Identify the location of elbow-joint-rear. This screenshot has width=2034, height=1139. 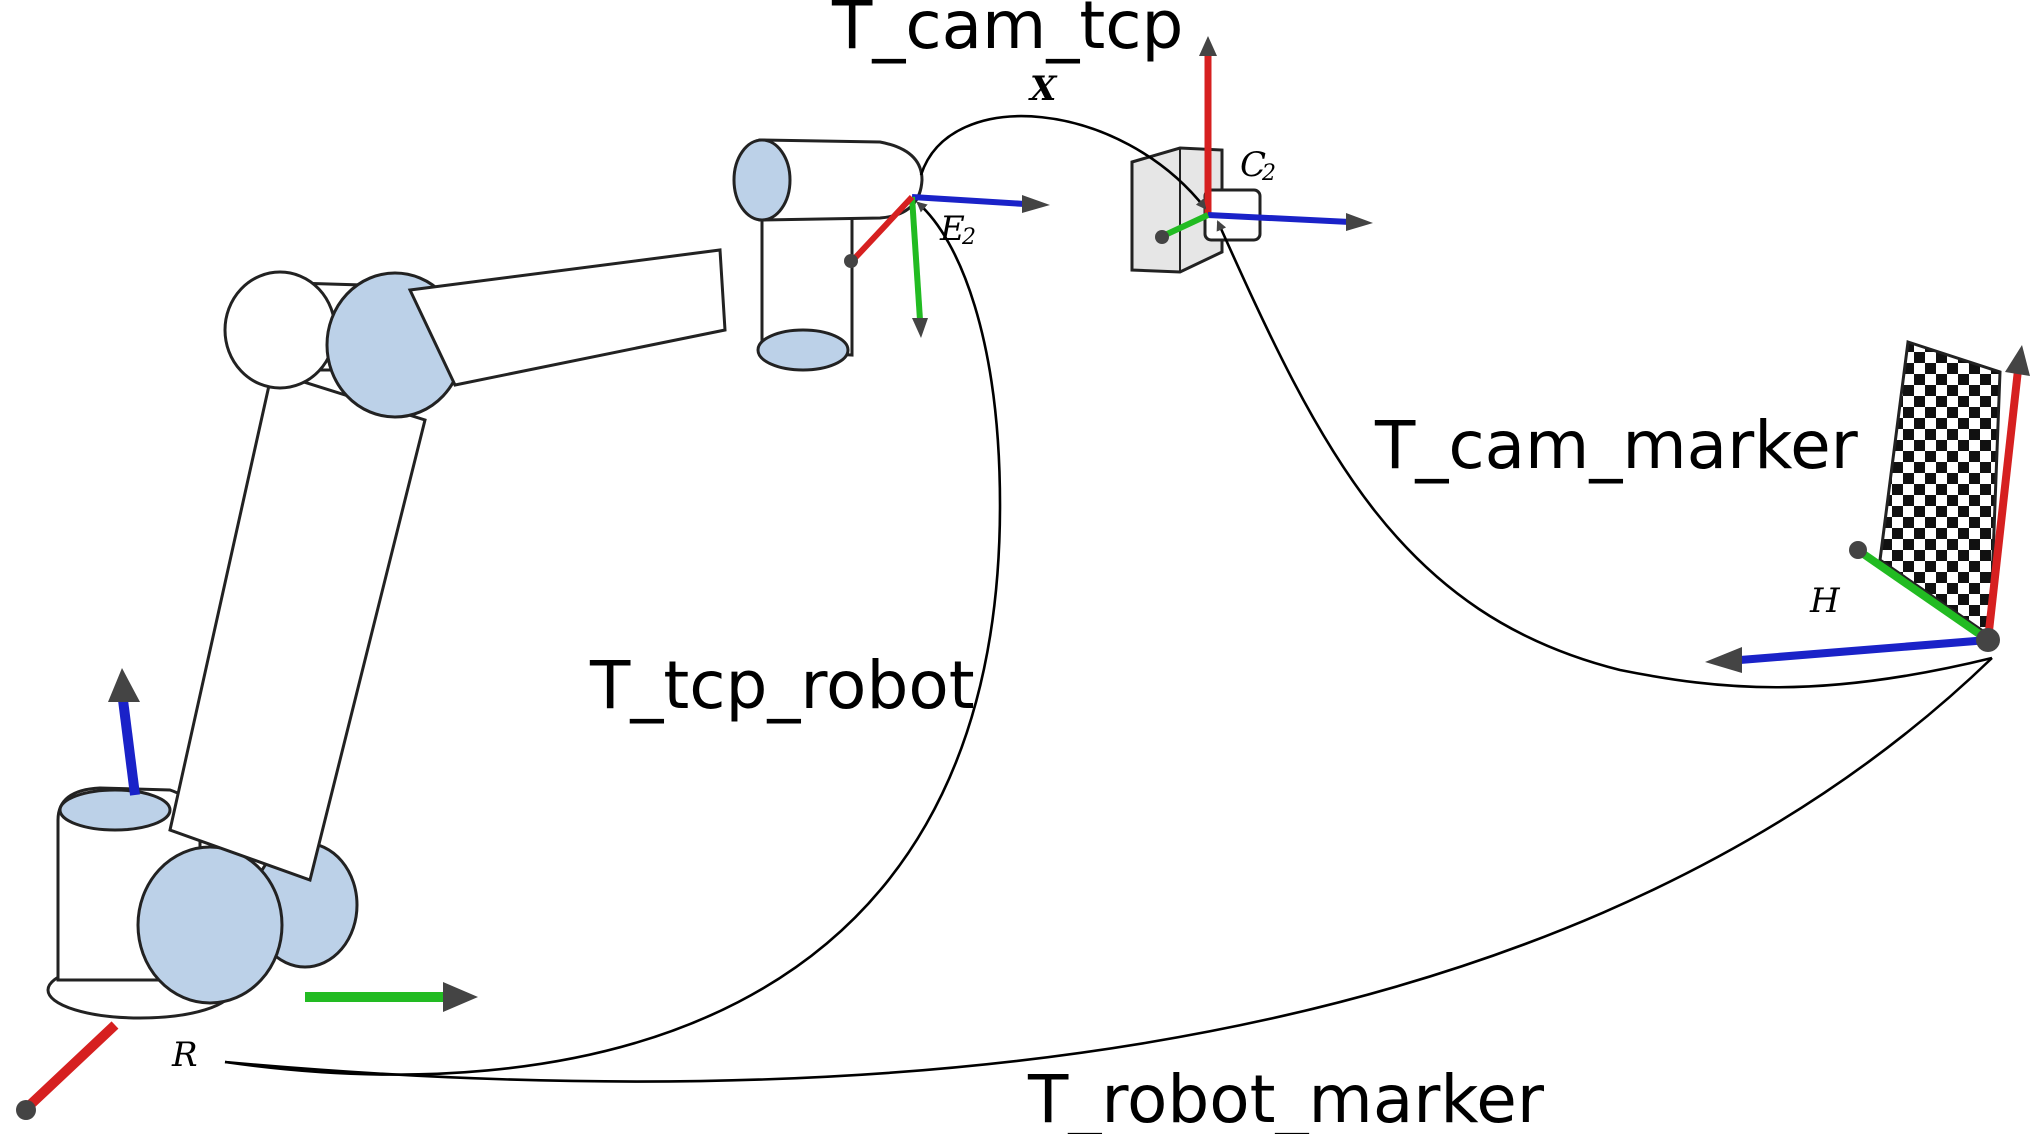
(280, 330).